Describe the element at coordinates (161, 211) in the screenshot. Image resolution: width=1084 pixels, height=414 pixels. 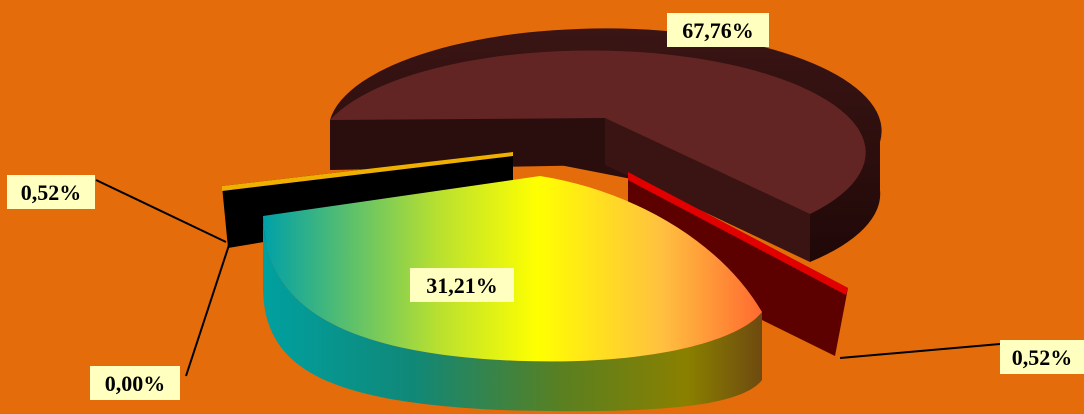
I see `leader-line-left-top` at that location.